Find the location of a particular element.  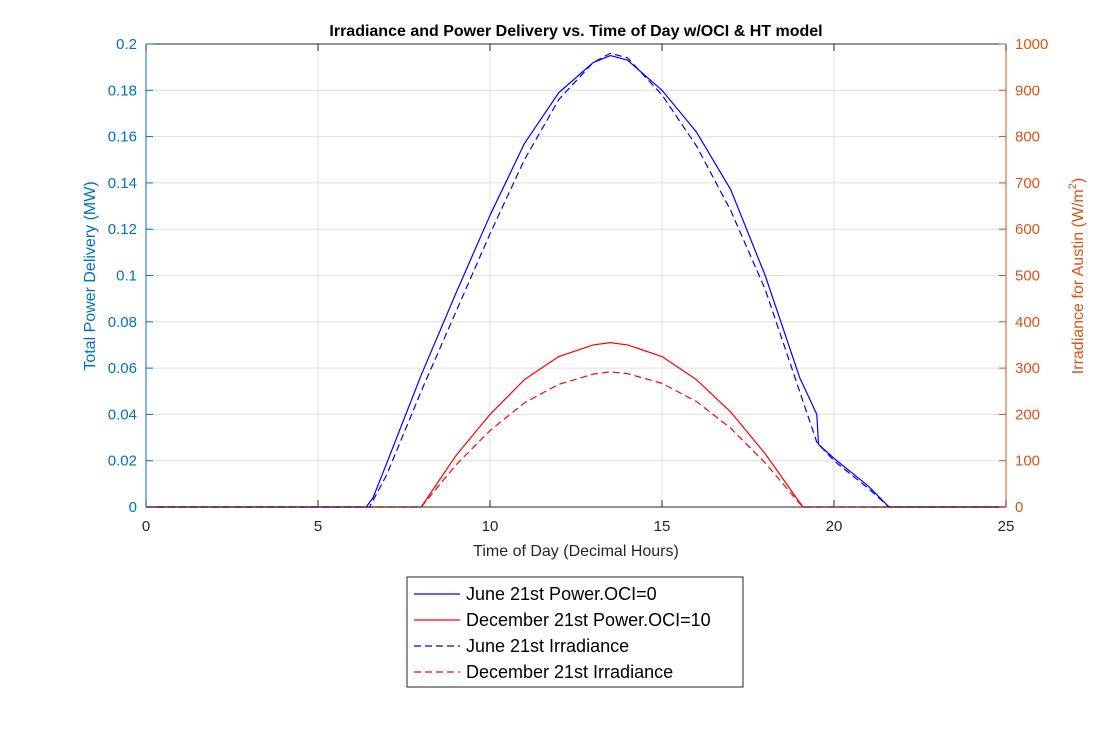

legend-label-1: December 21st Power.OCI=10 is located at coordinates (588, 620).